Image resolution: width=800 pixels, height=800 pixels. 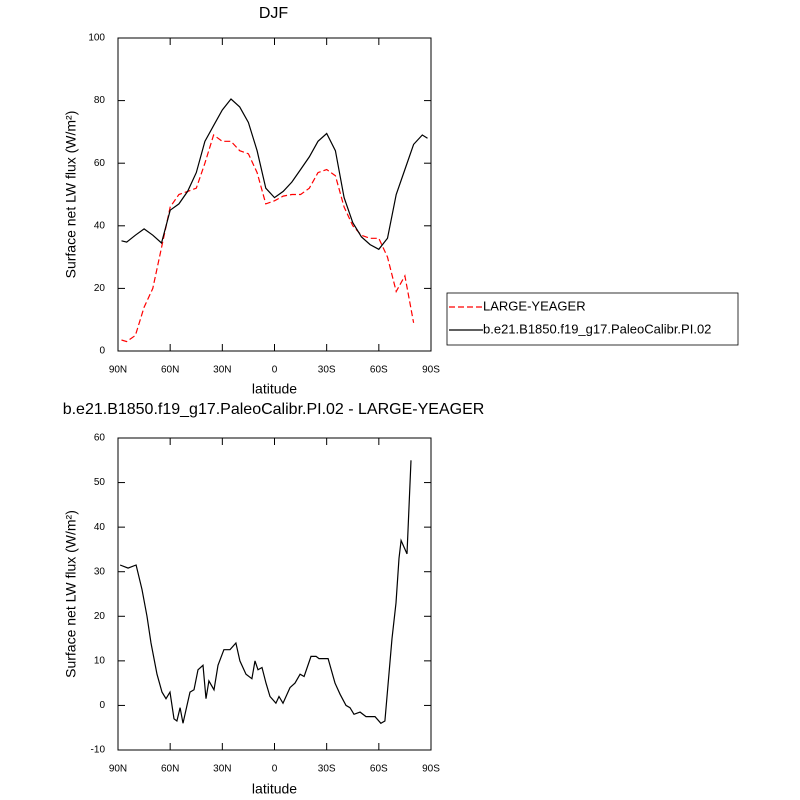 I want to click on y-tick-label: 30, so click(x=100, y=571).